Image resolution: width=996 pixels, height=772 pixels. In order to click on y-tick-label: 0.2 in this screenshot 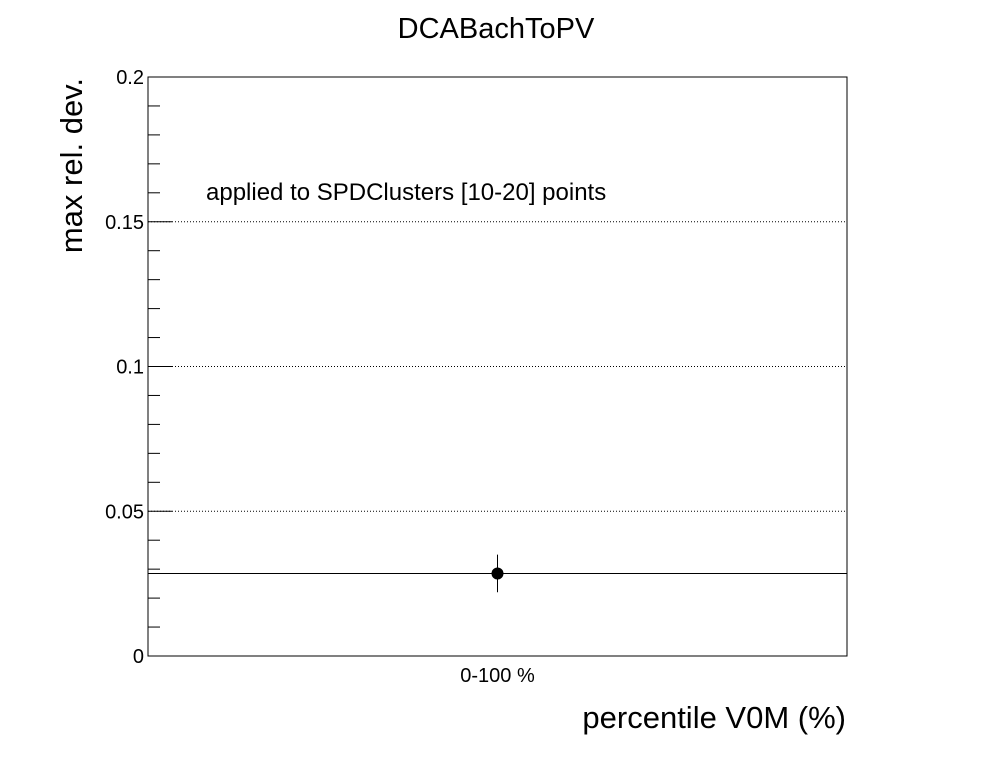, I will do `click(130, 78)`.